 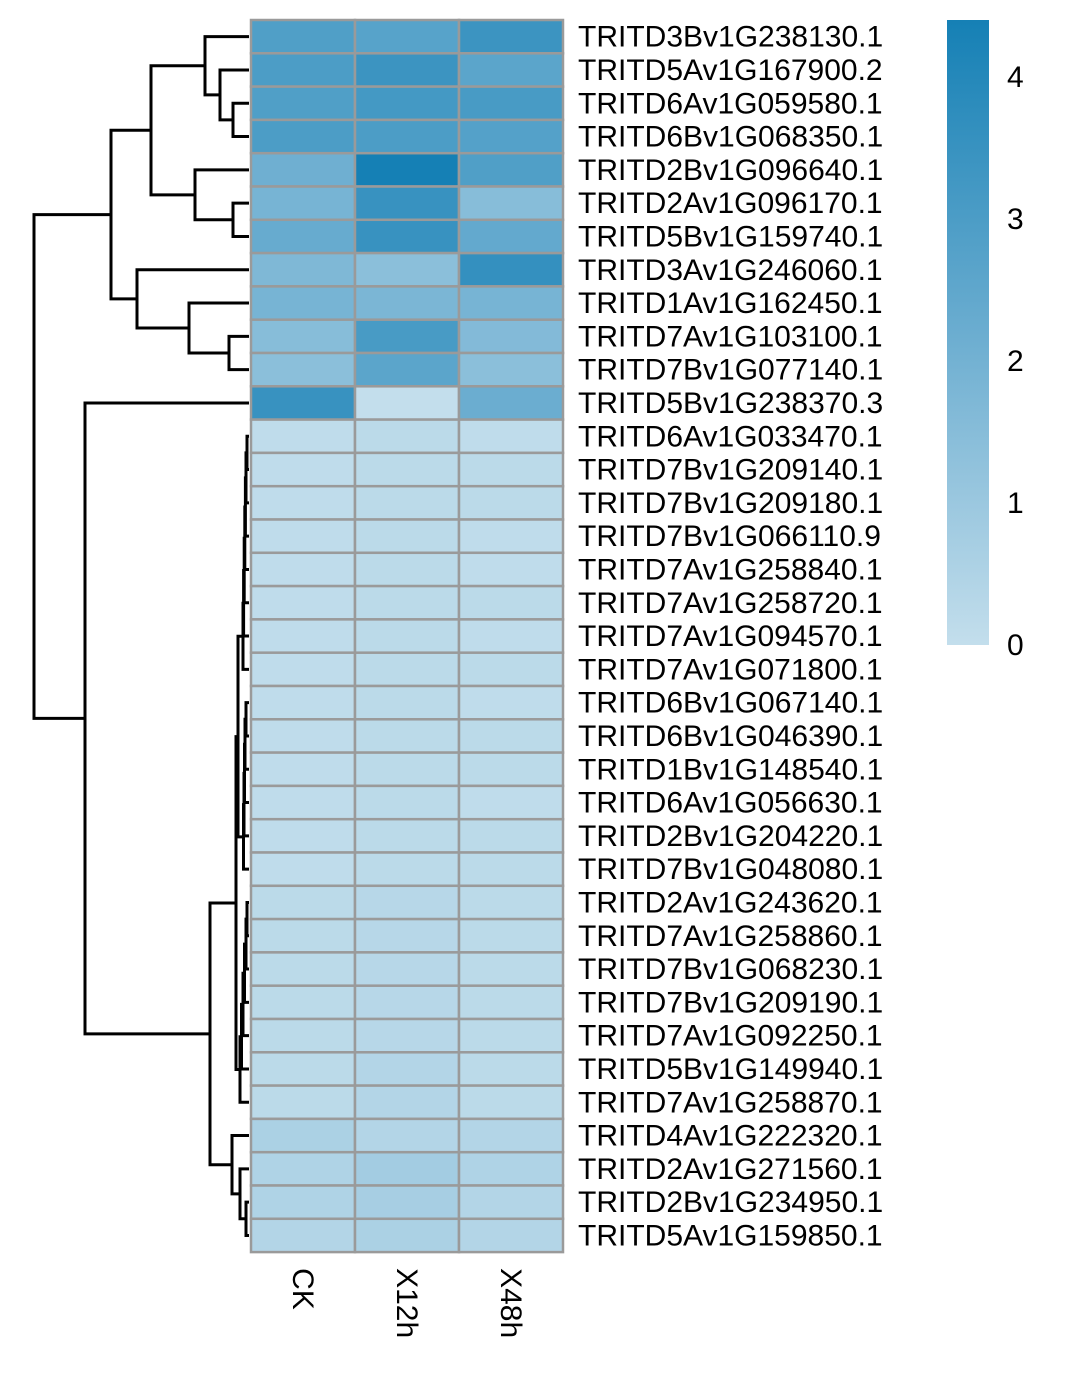 What do you see at coordinates (730, 1036) in the screenshot?
I see `row-label: TRITD7Av1G092250.1` at bounding box center [730, 1036].